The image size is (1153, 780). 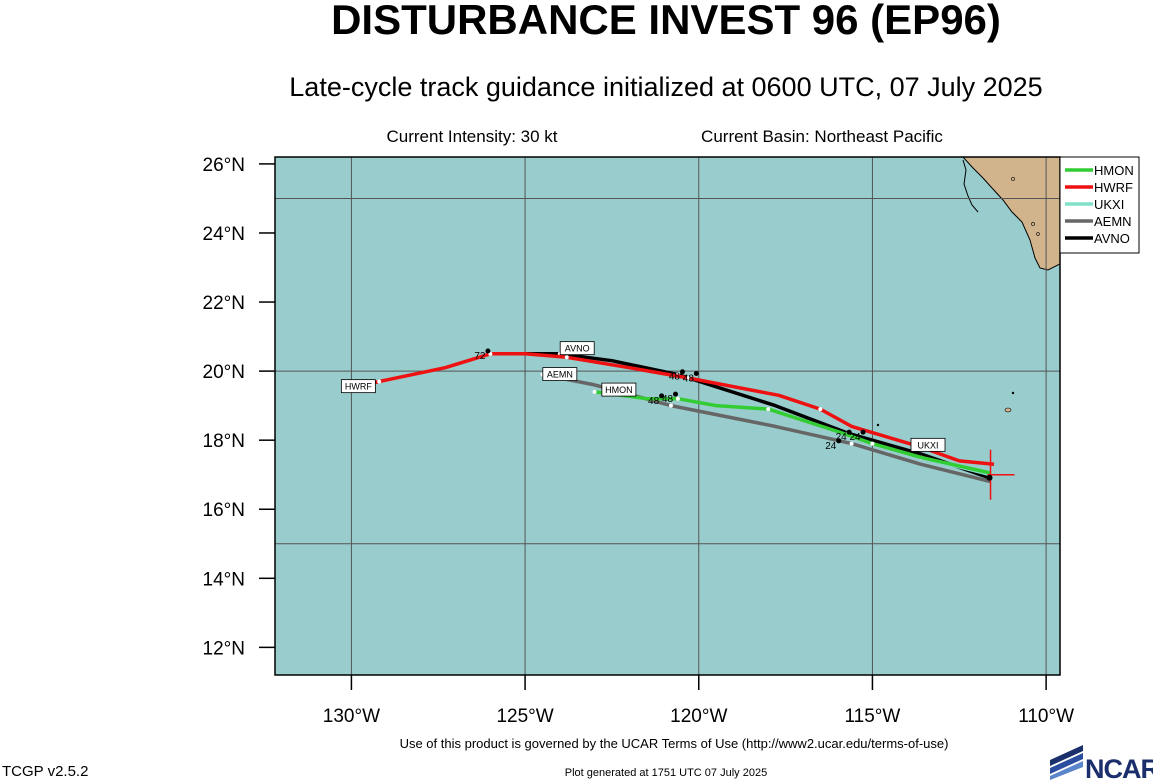 What do you see at coordinates (666, 773) in the screenshot?
I see `generated-timestamp: Plot generated at 1751 UTC 07 July 2025` at bounding box center [666, 773].